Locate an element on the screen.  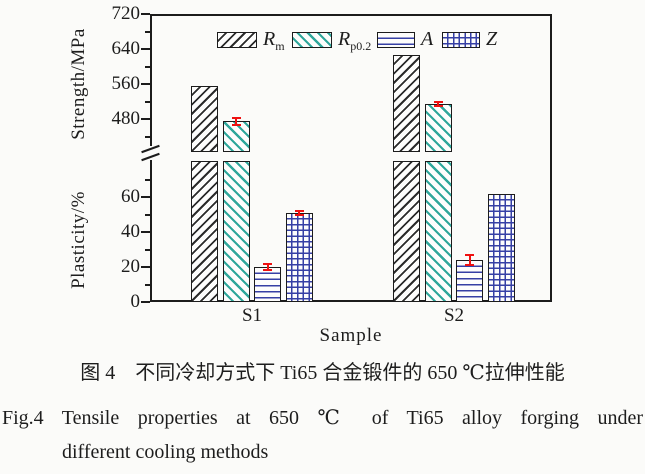
bar-Rm-S1-upper is located at coordinates (204, 119).